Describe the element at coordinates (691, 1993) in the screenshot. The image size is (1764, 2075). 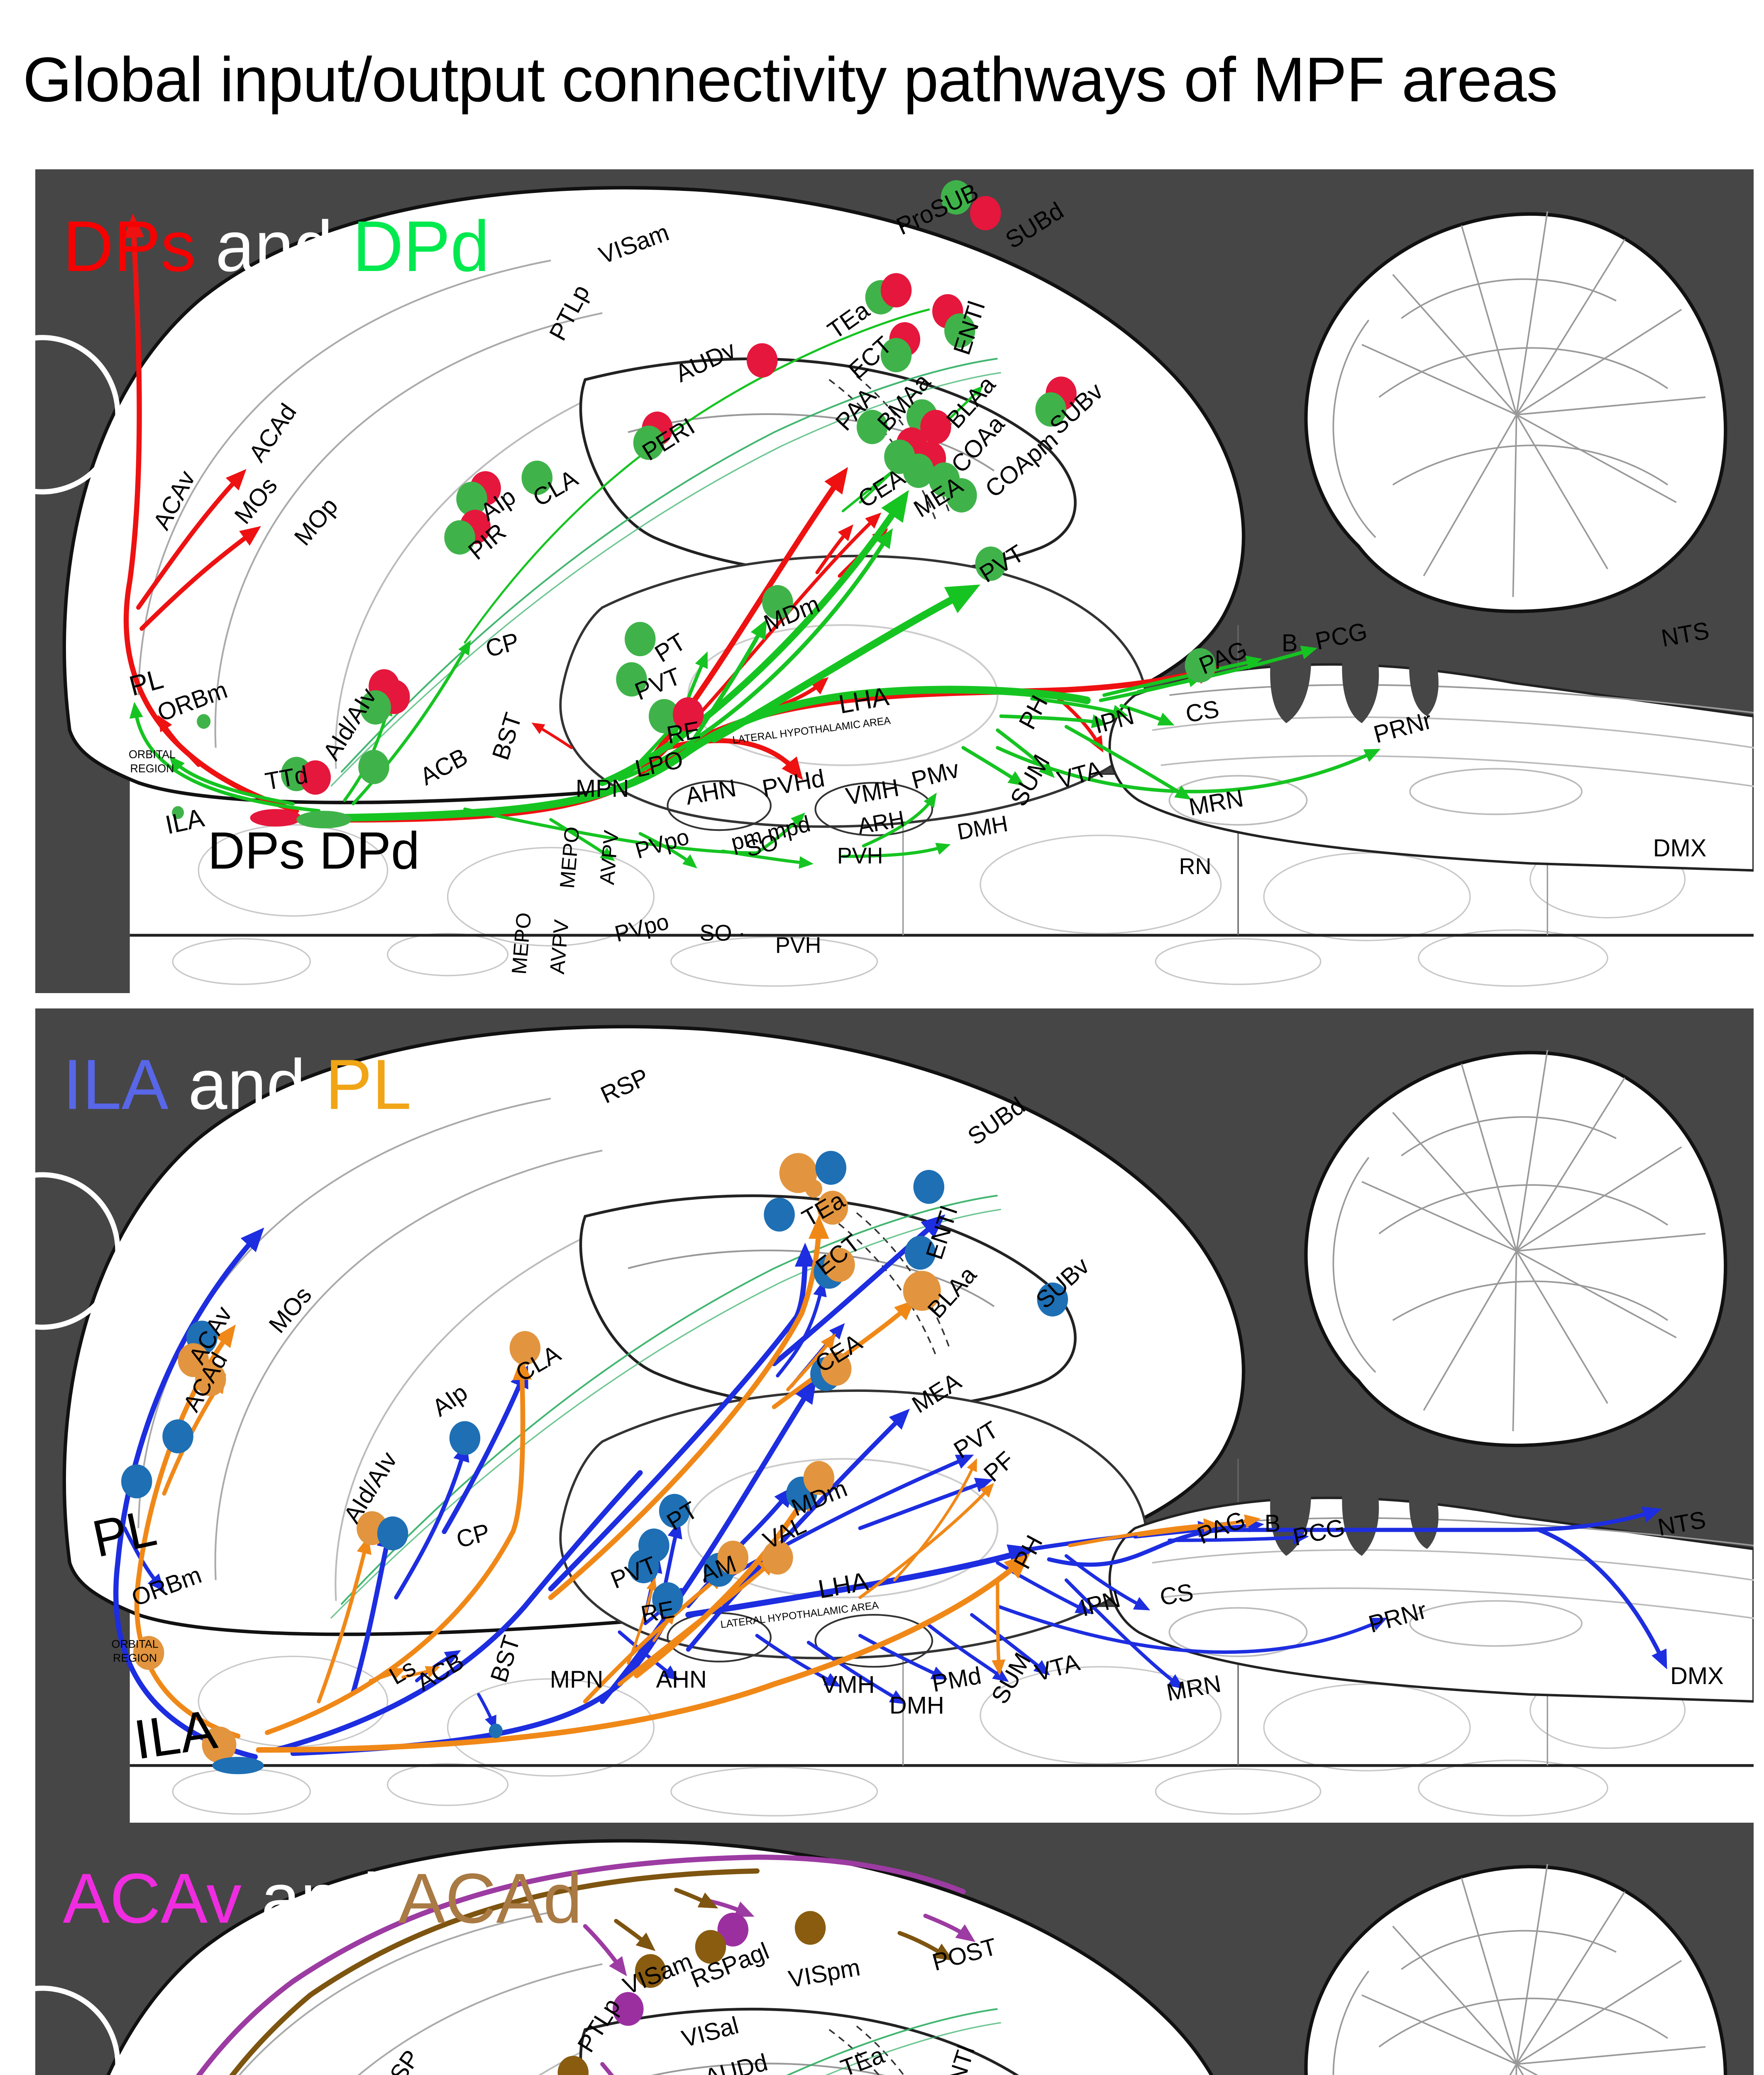
I see `projection-dots` at that location.